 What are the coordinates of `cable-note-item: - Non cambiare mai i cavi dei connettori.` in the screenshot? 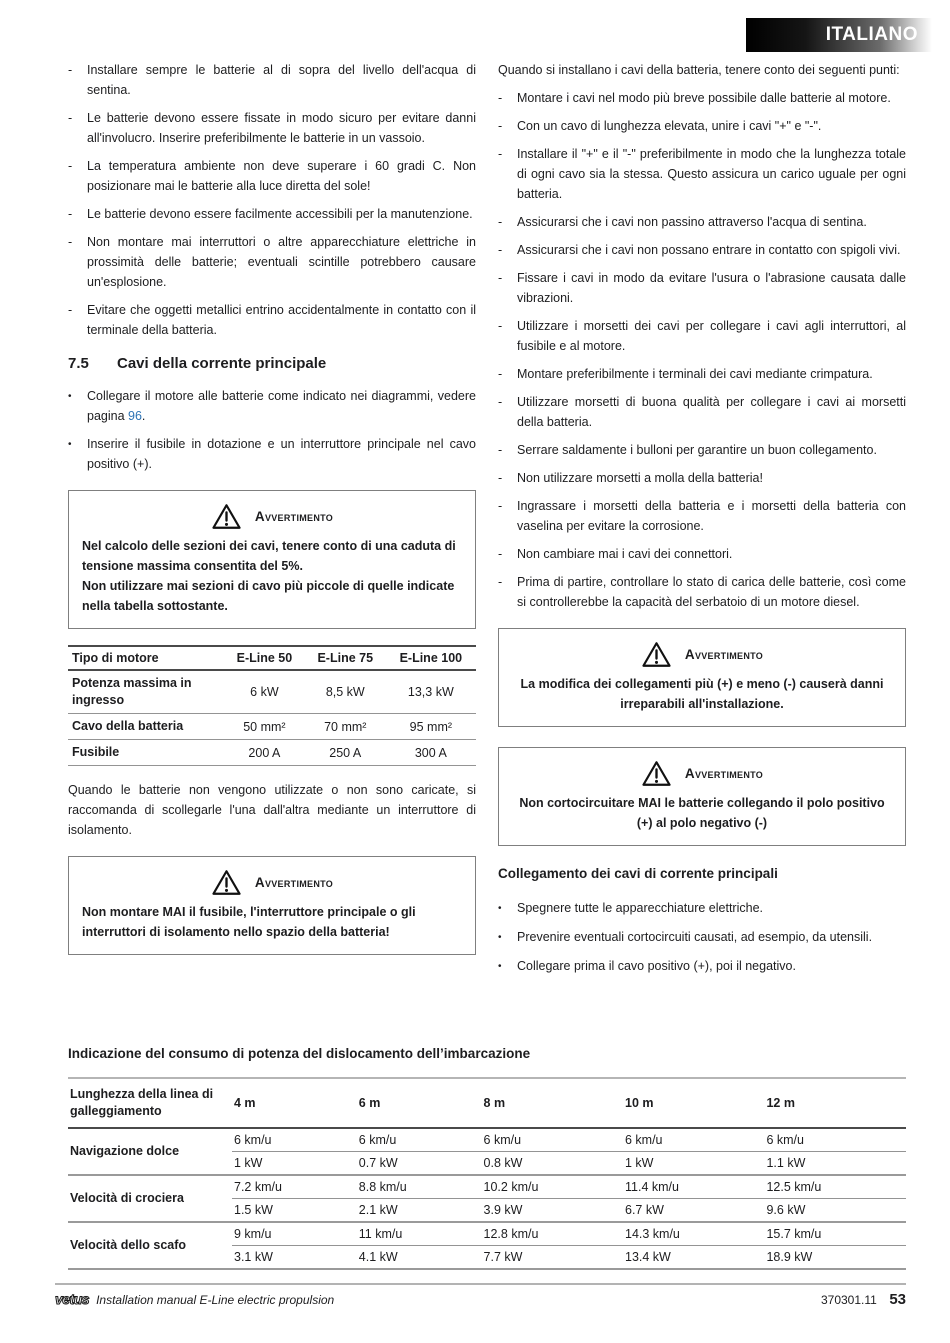 It's located at (702, 554).